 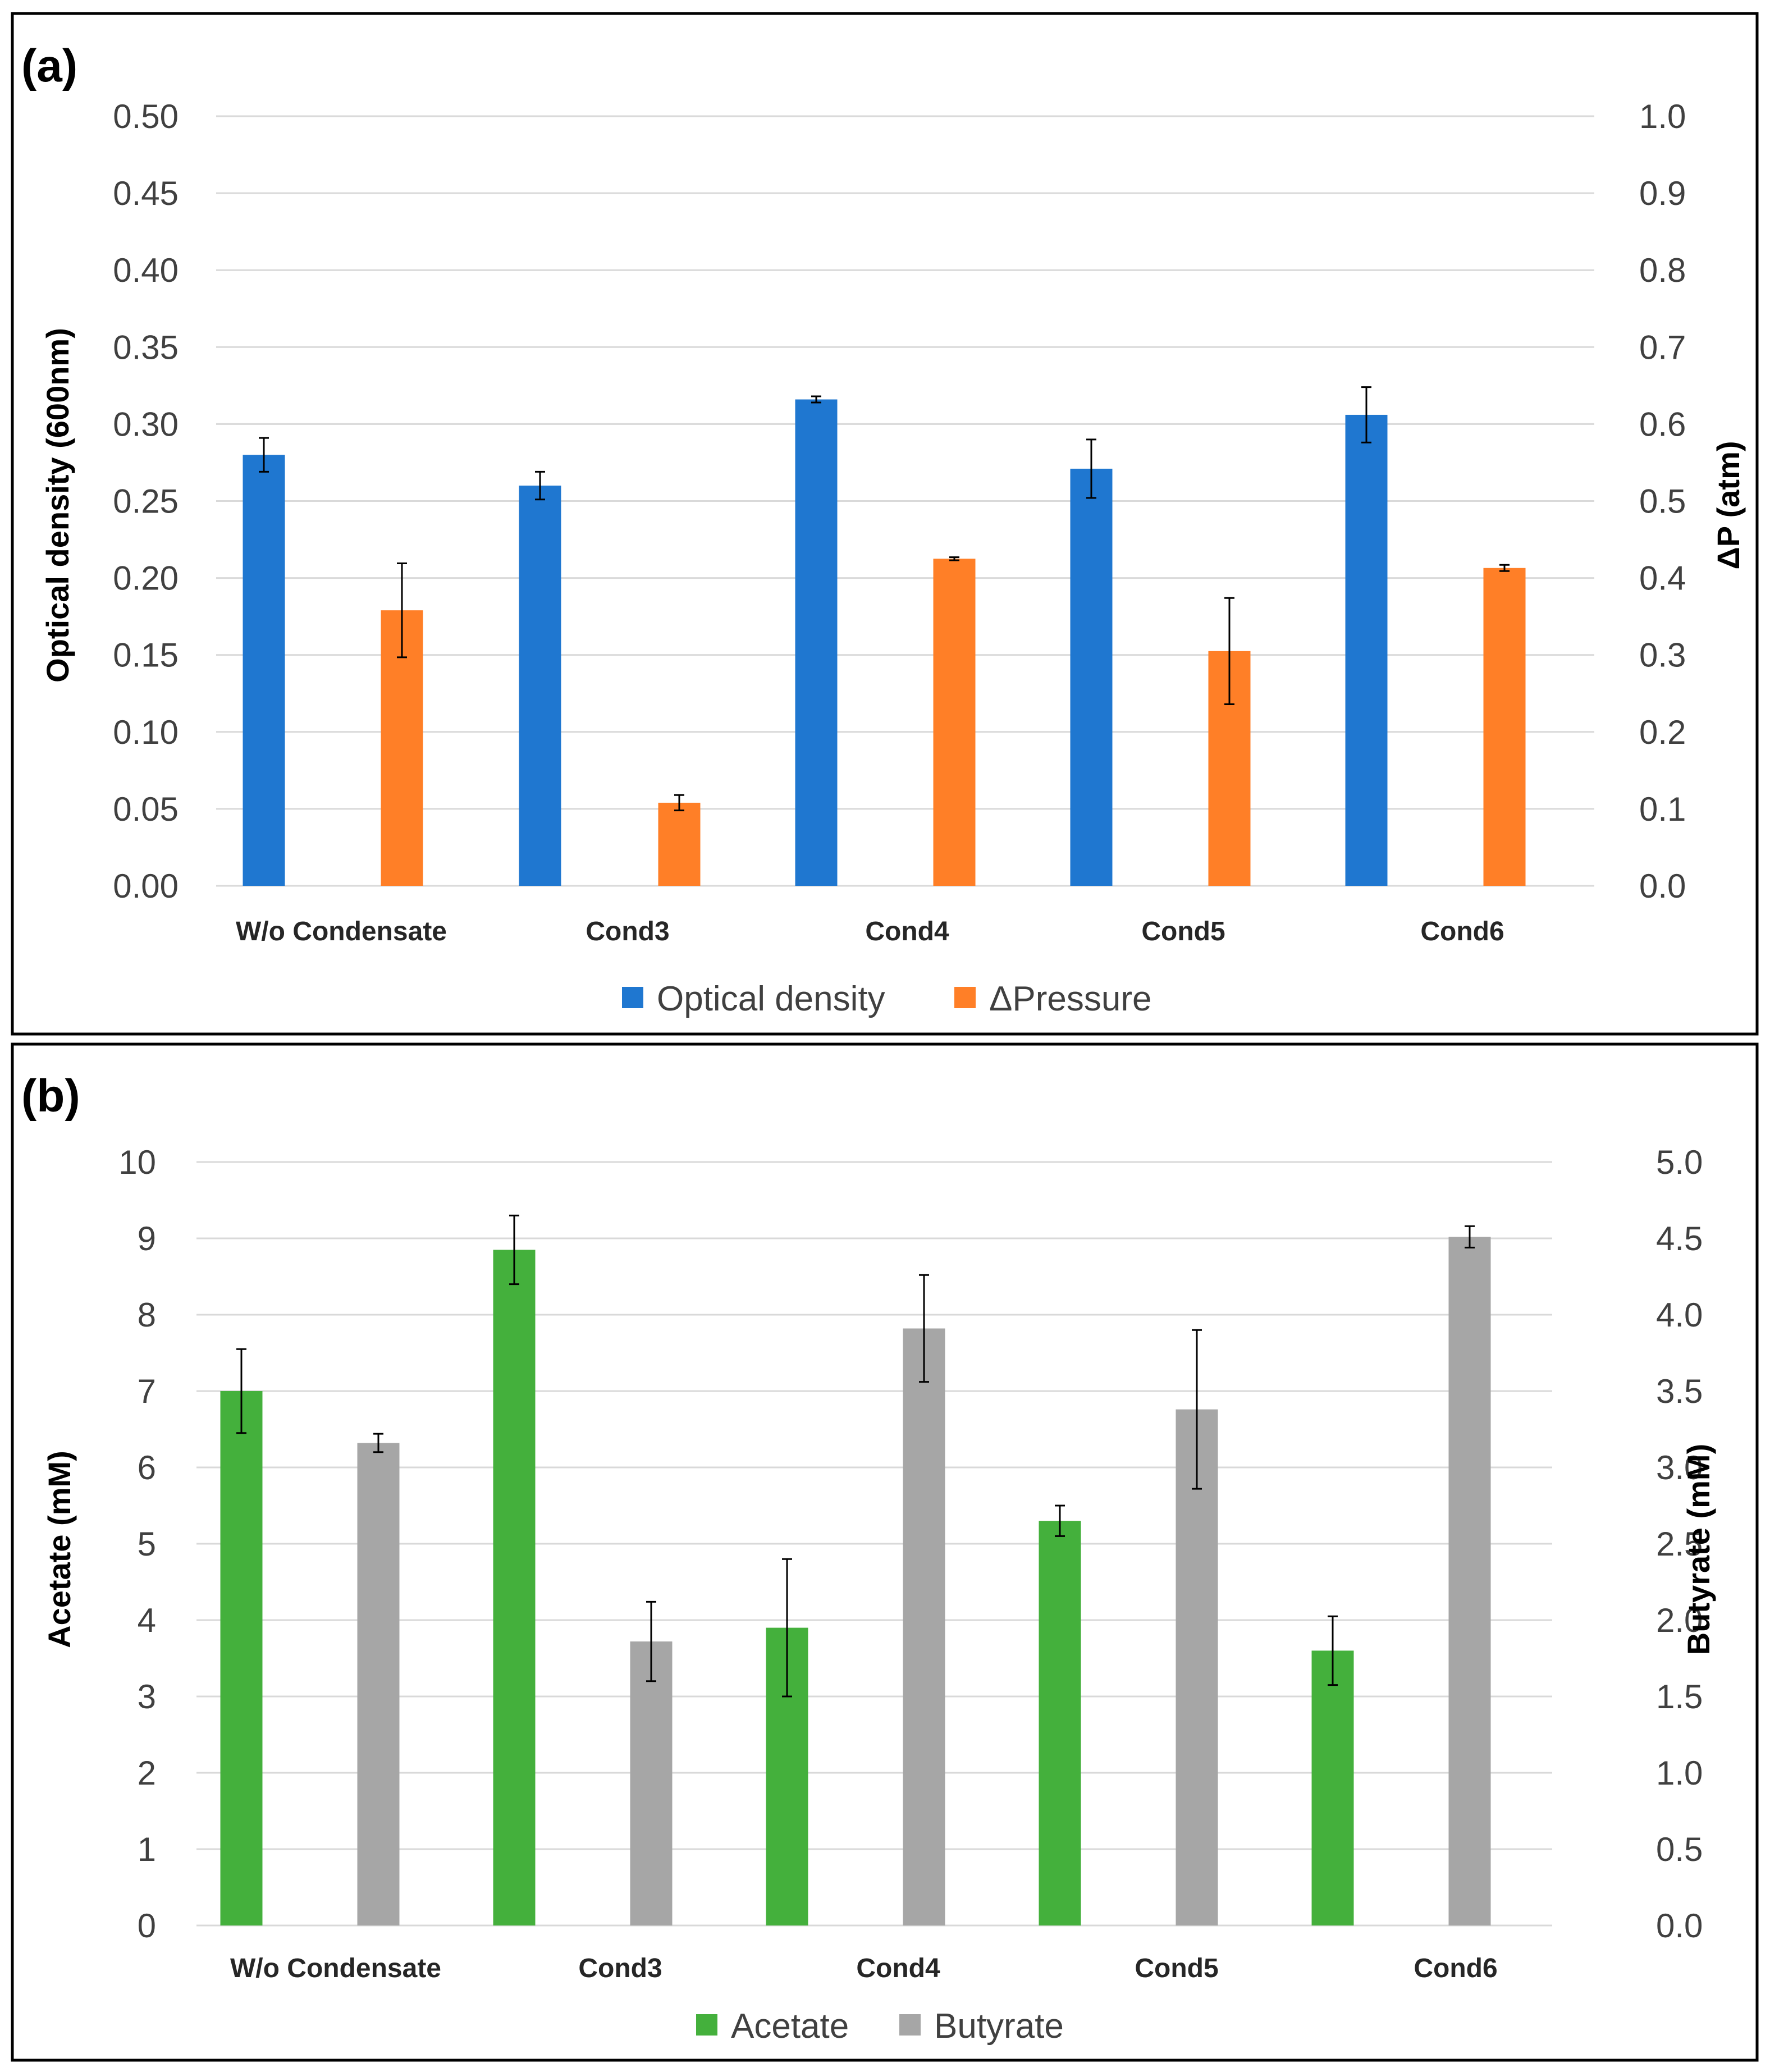 What do you see at coordinates (999, 2026) in the screenshot?
I see `legend-label-butyrate: Butyrate` at bounding box center [999, 2026].